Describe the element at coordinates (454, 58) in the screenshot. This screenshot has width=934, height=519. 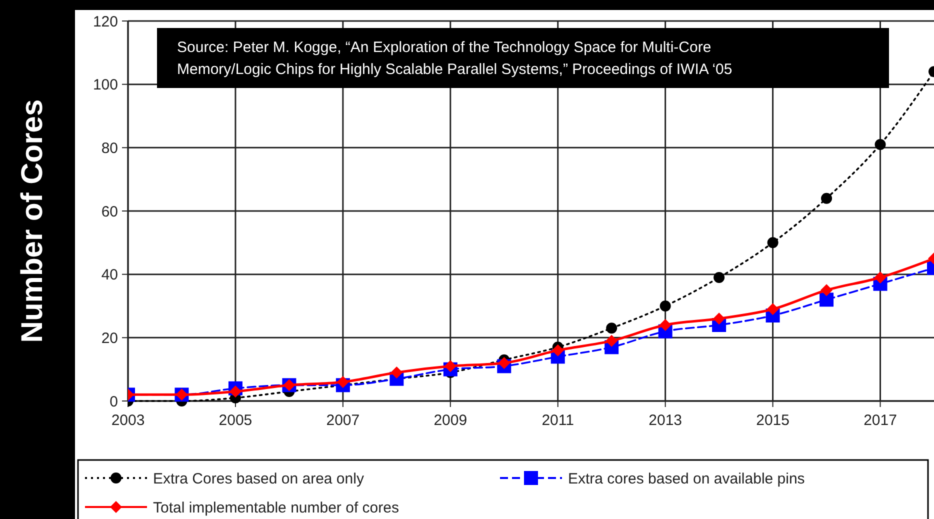
I see `annotation: Source: Peter M. Kogge, “An Exploration of the Technology Space for Multi-Core Memory/Logic Chips for Highly Scalable Parallel Systems,” Proceedings of IWIA ‘05` at that location.